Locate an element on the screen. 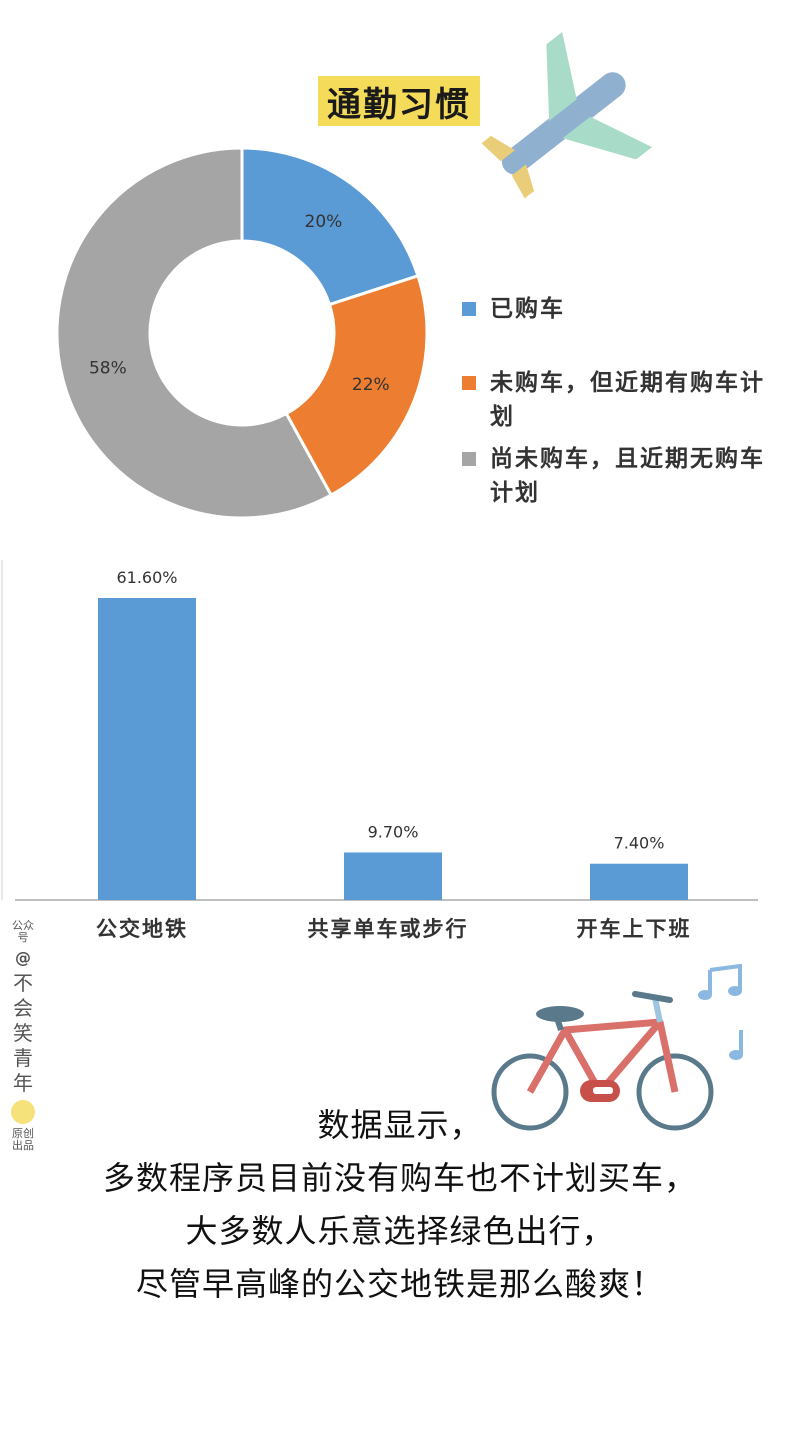  weibo-icon: @ is located at coordinates (23, 957).